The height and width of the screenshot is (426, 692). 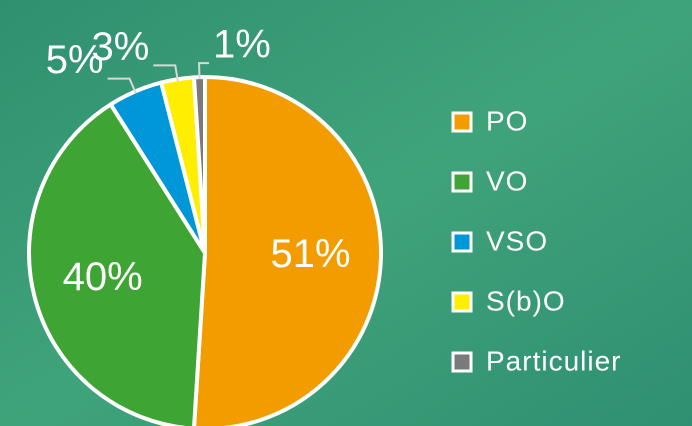 What do you see at coordinates (517, 240) in the screenshot?
I see `legend-label: VSO` at bounding box center [517, 240].